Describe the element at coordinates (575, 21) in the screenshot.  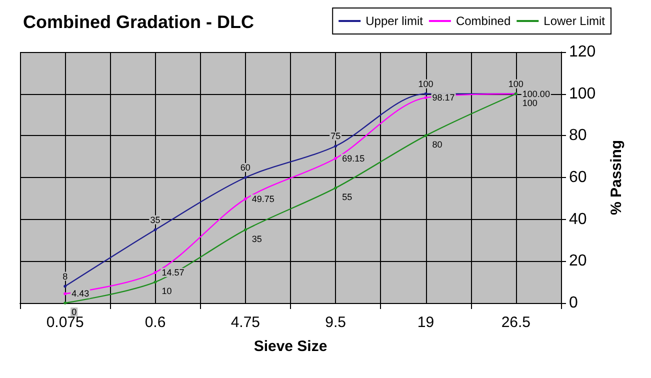
I see `legend-label: Lower Limit` at that location.